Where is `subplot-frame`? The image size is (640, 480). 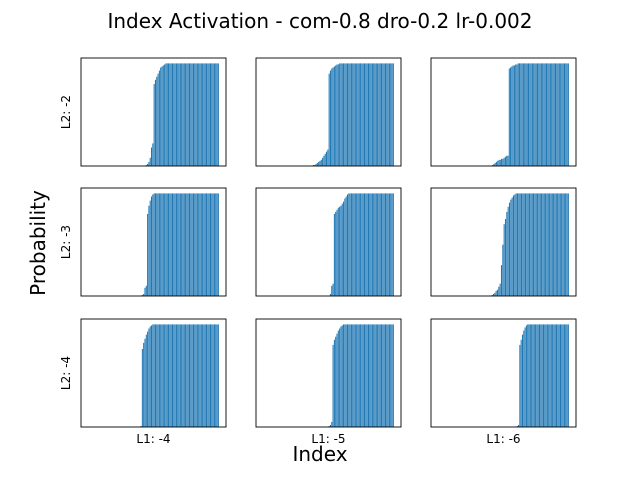
subplot-frame is located at coordinates (328, 112).